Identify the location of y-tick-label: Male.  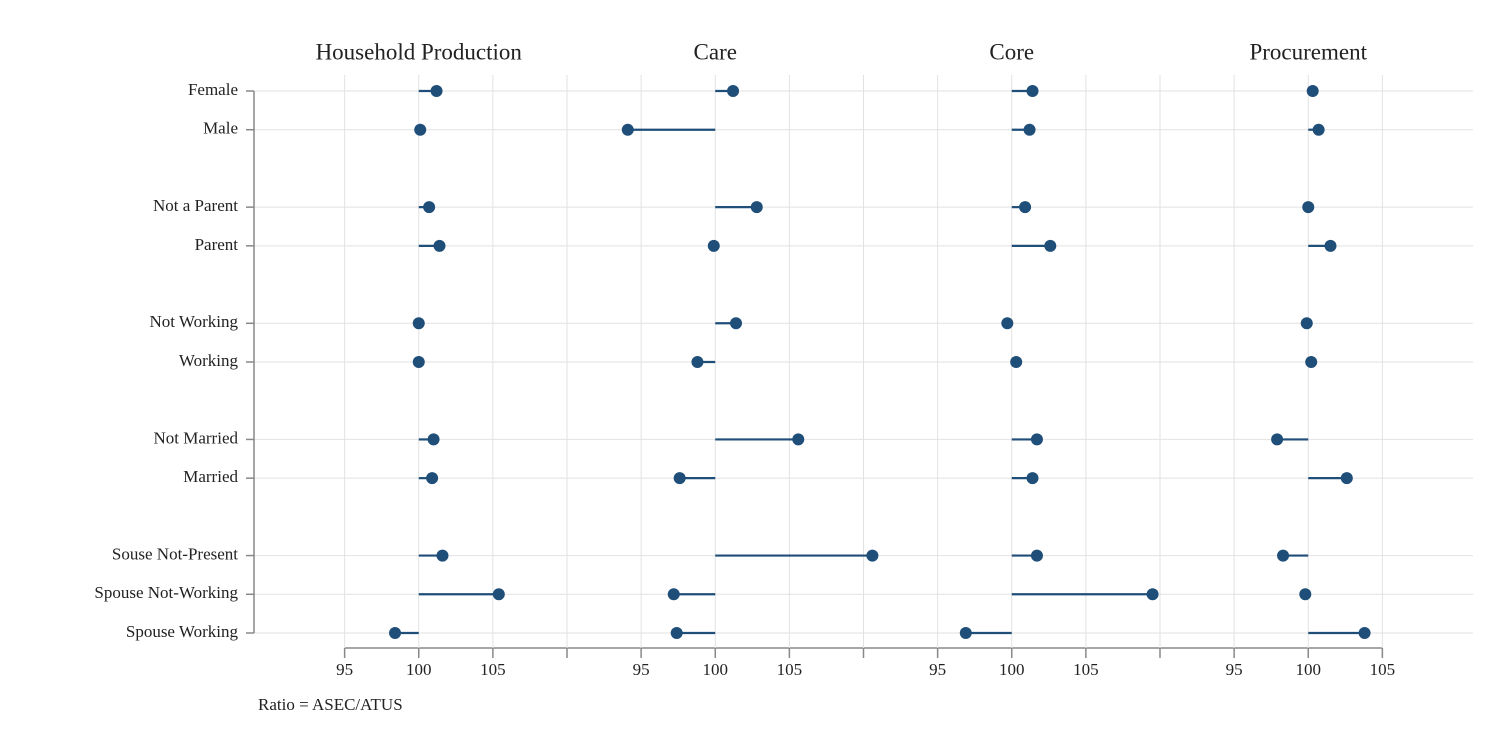
(220, 128).